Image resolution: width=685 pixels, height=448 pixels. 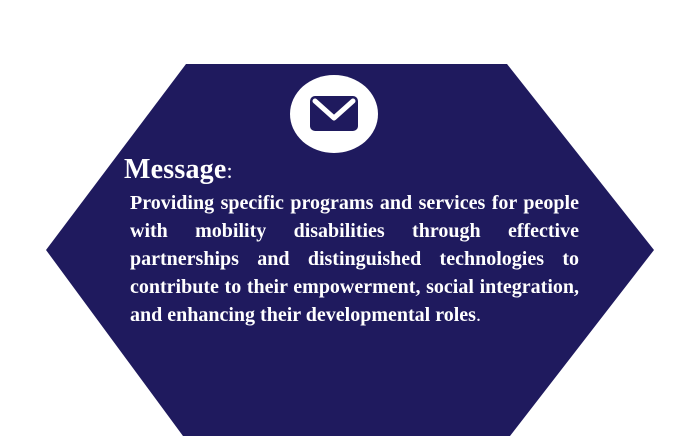 What do you see at coordinates (229, 170) in the screenshot?
I see `message-title-colon: :` at bounding box center [229, 170].